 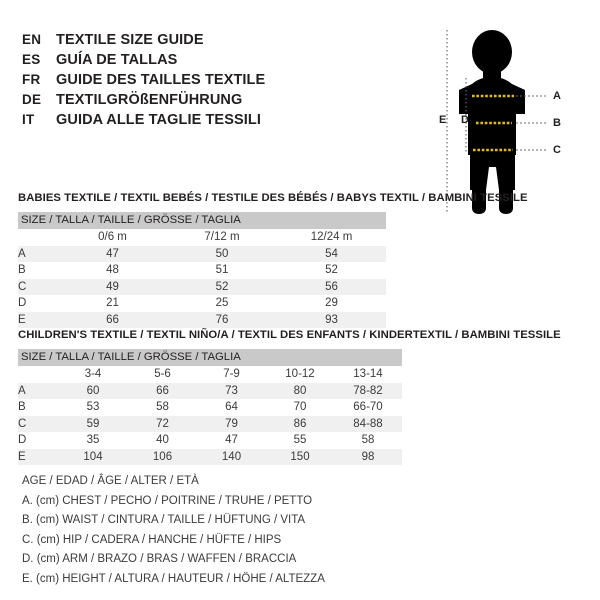 I want to click on children-column-header-3: 10-12, so click(x=300, y=374).